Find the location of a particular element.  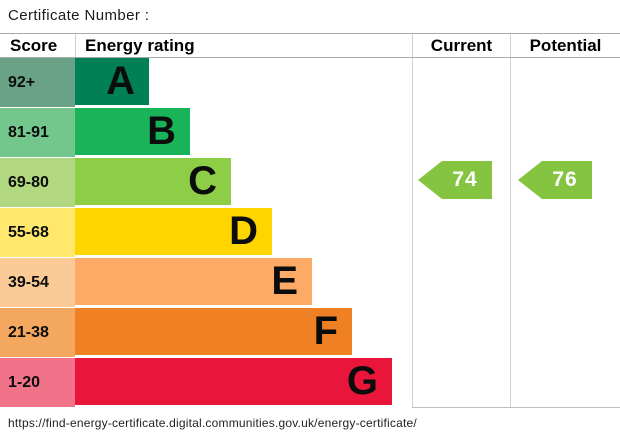

table-header: Score Energy rating Current Potential is located at coordinates (310, 45).